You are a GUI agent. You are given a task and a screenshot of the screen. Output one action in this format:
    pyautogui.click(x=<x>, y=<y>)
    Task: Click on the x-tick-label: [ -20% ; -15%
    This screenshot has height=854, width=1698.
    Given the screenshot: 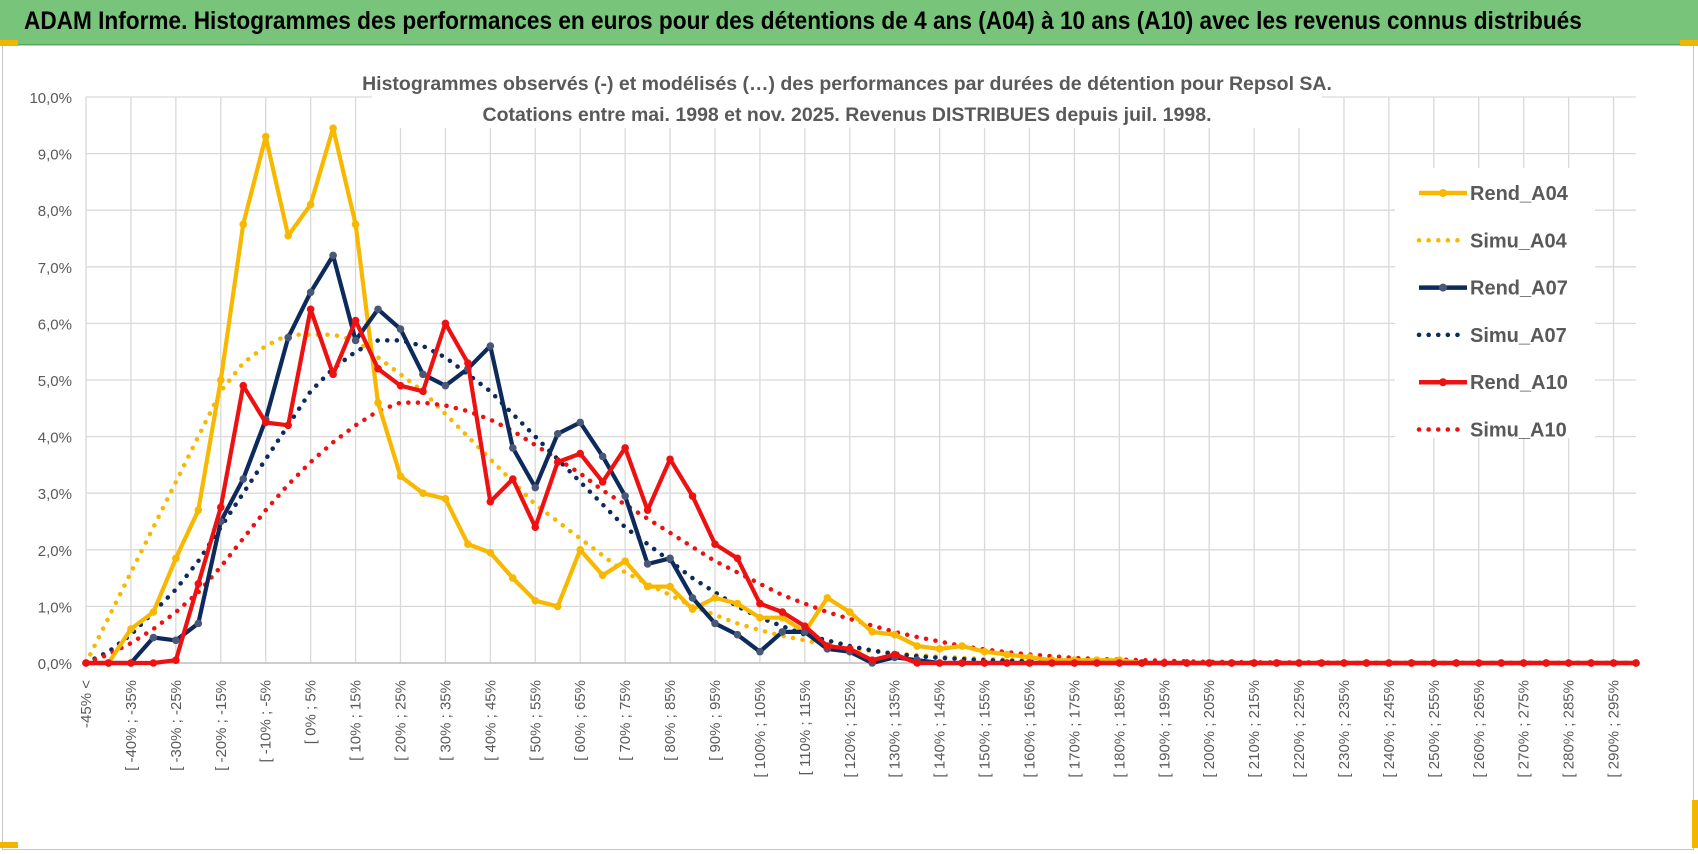 What is the action you would take?
    pyautogui.click(x=221, y=725)
    